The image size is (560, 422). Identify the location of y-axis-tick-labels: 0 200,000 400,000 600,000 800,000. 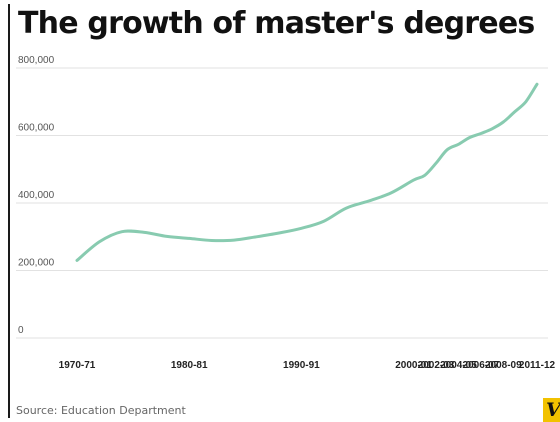
(36, 195).